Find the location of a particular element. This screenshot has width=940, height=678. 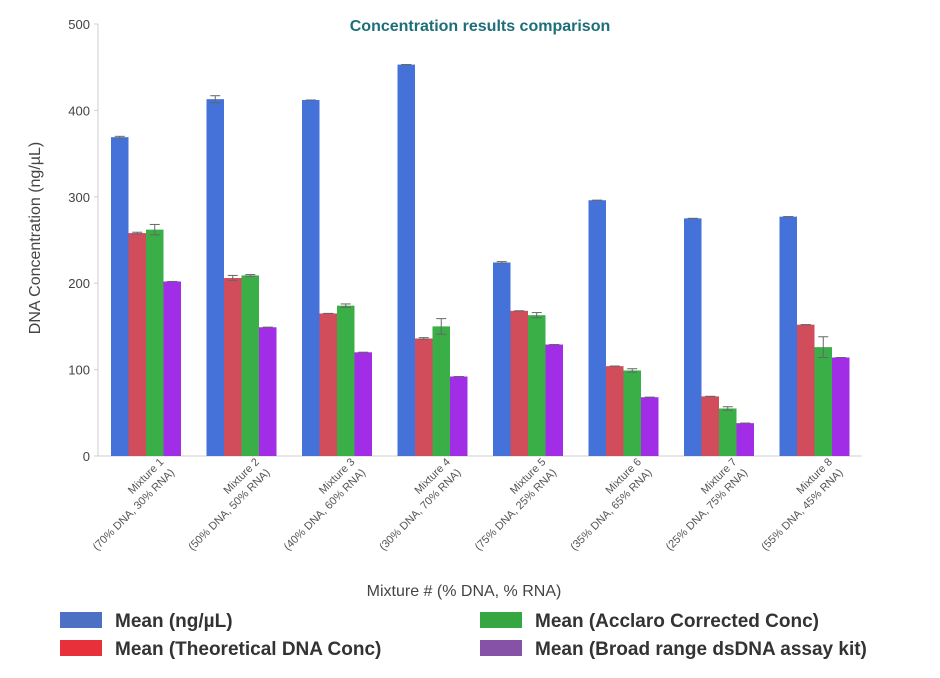

x-tick-label: Mixture 6(35% DNA, 65% RNA) is located at coordinates (611, 504).